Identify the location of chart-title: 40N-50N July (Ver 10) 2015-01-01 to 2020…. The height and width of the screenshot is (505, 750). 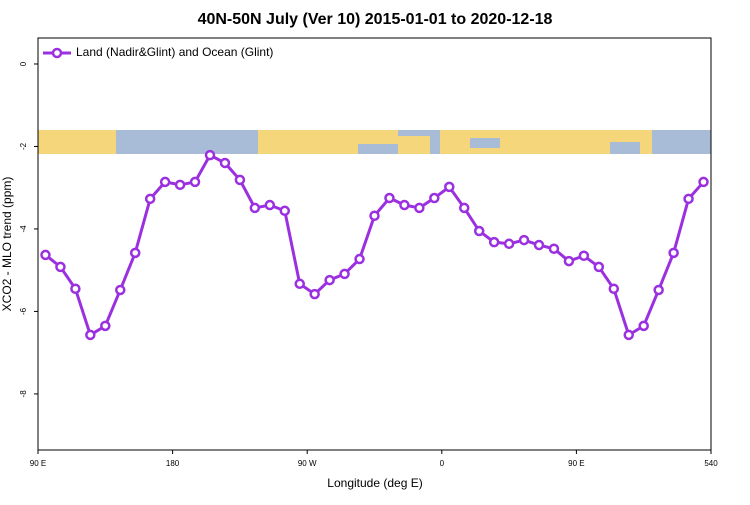
(375, 19).